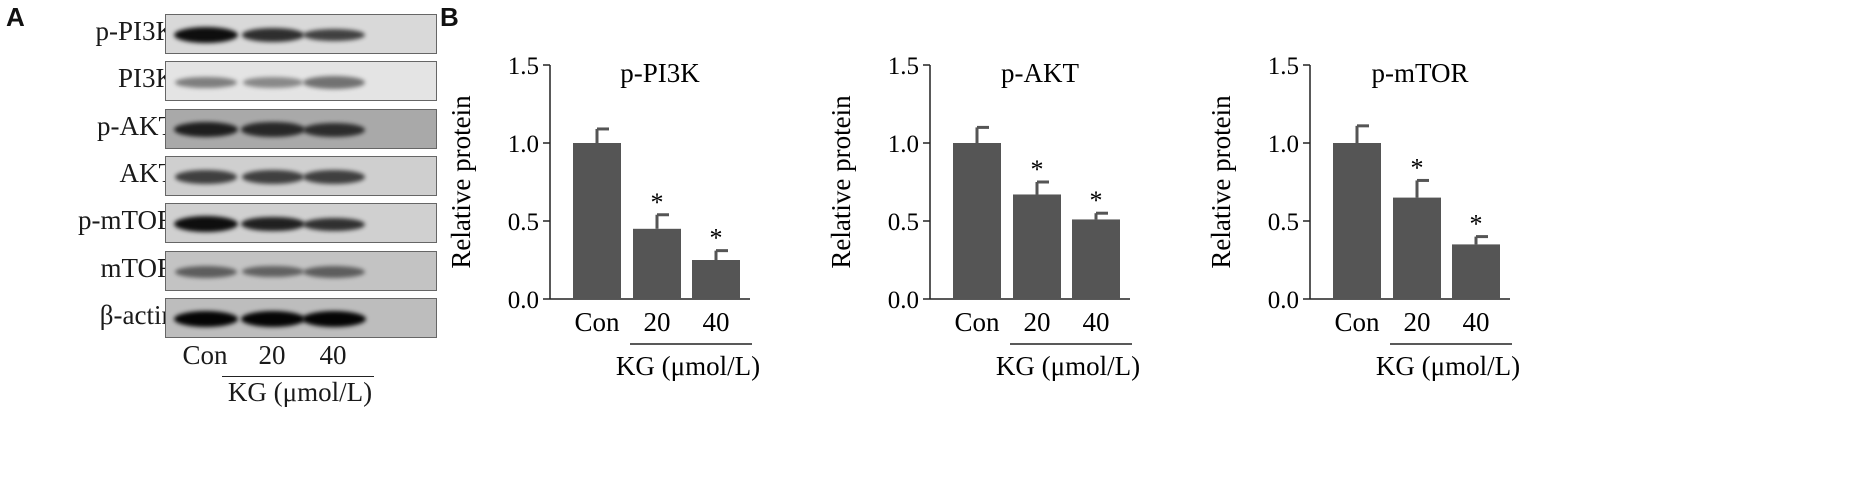 This screenshot has height=486, width=1856. Describe the element at coordinates (146, 78) in the screenshot. I see `blot-row-label: PI3K` at that location.